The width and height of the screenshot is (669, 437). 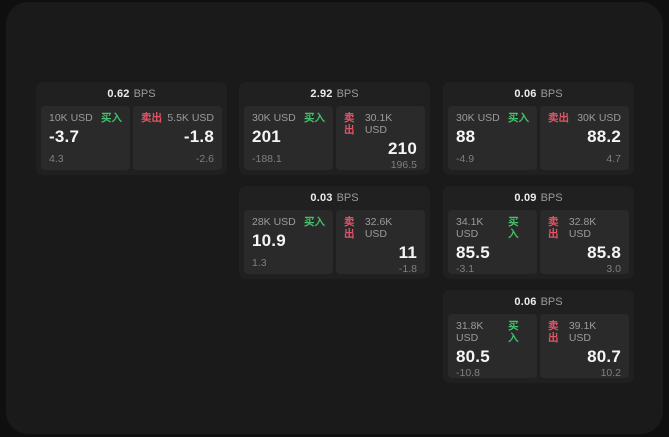 I want to click on sell-panel: 卖出 5.5K USD -1.8 -2.6, so click(x=177, y=138).